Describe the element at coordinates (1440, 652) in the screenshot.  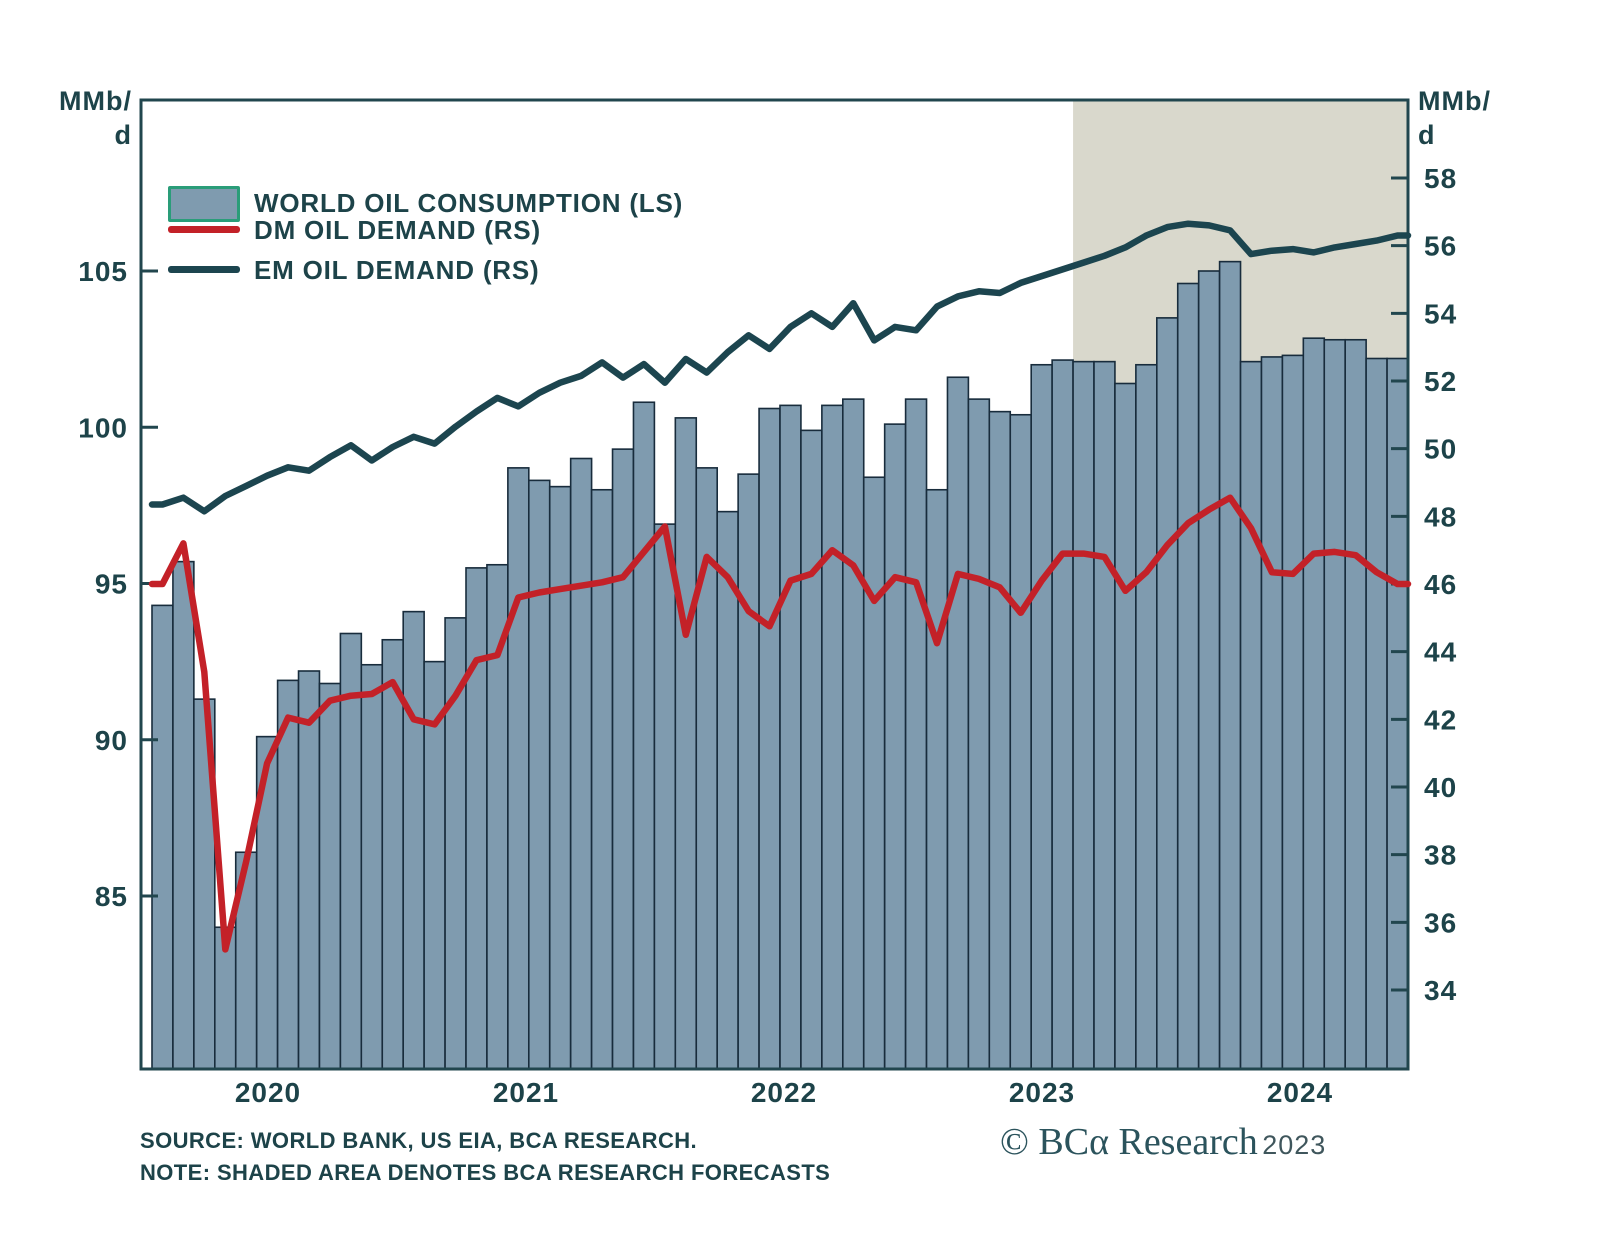
I see `right-axis-tick-label: 44` at that location.